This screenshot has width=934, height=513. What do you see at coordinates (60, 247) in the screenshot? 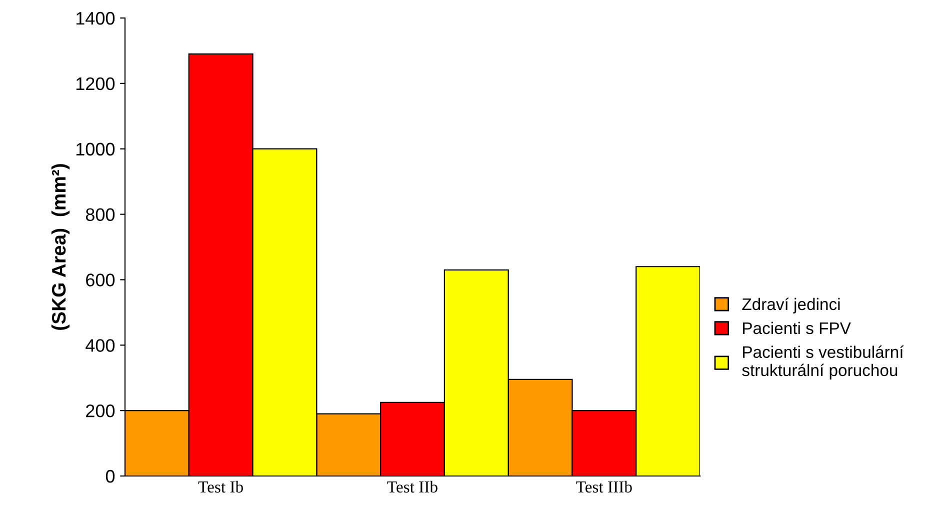
I see `y-axis-title: (SKG Area) (mm²)` at bounding box center [60, 247].